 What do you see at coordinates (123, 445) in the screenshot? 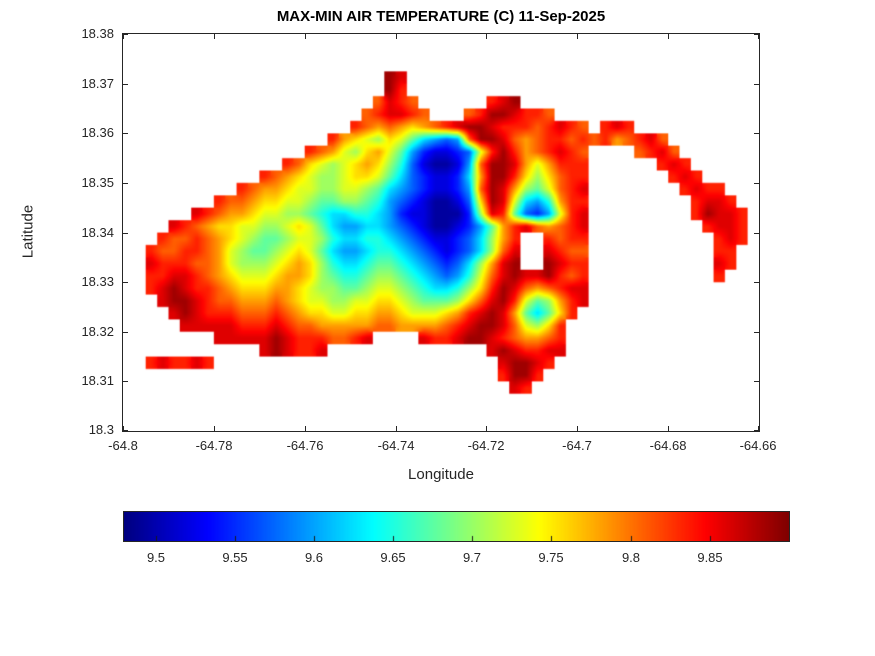
I see `x-tick-label: -64.8` at bounding box center [123, 445].